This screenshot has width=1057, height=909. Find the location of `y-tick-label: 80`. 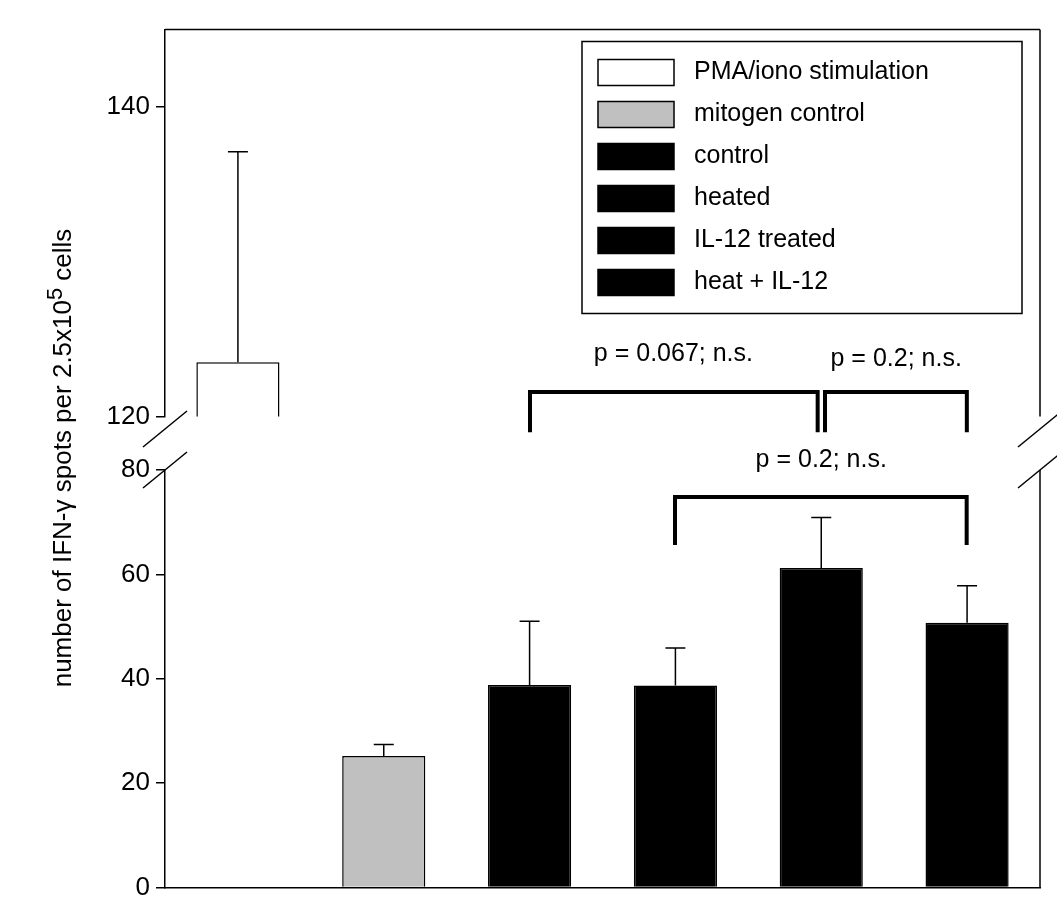

y-tick-label: 80 is located at coordinates (135, 468).